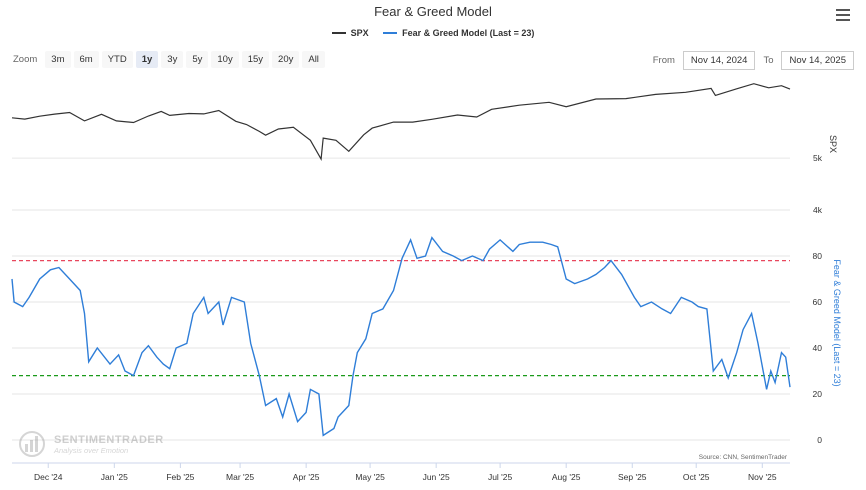 Image resolution: width=866 pixels, height=490 pixels. Describe the element at coordinates (114, 477) in the screenshot. I see `x-tick-label: Jan '25` at that location.